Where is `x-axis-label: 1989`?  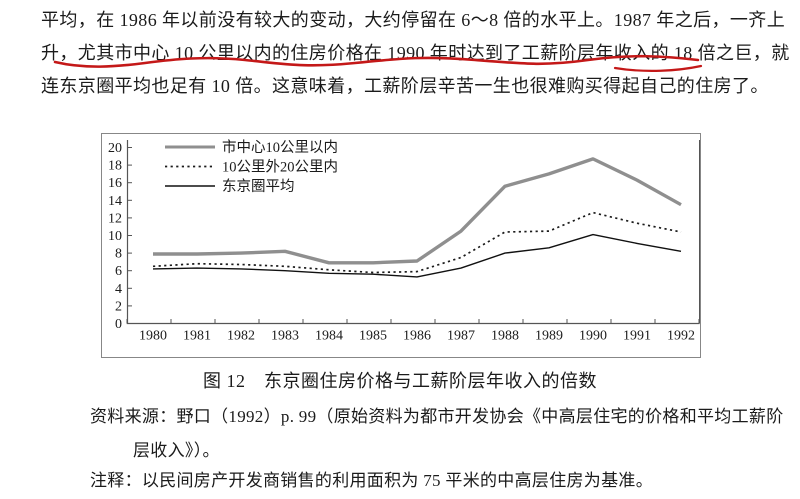 x-axis-label: 1989 is located at coordinates (549, 336).